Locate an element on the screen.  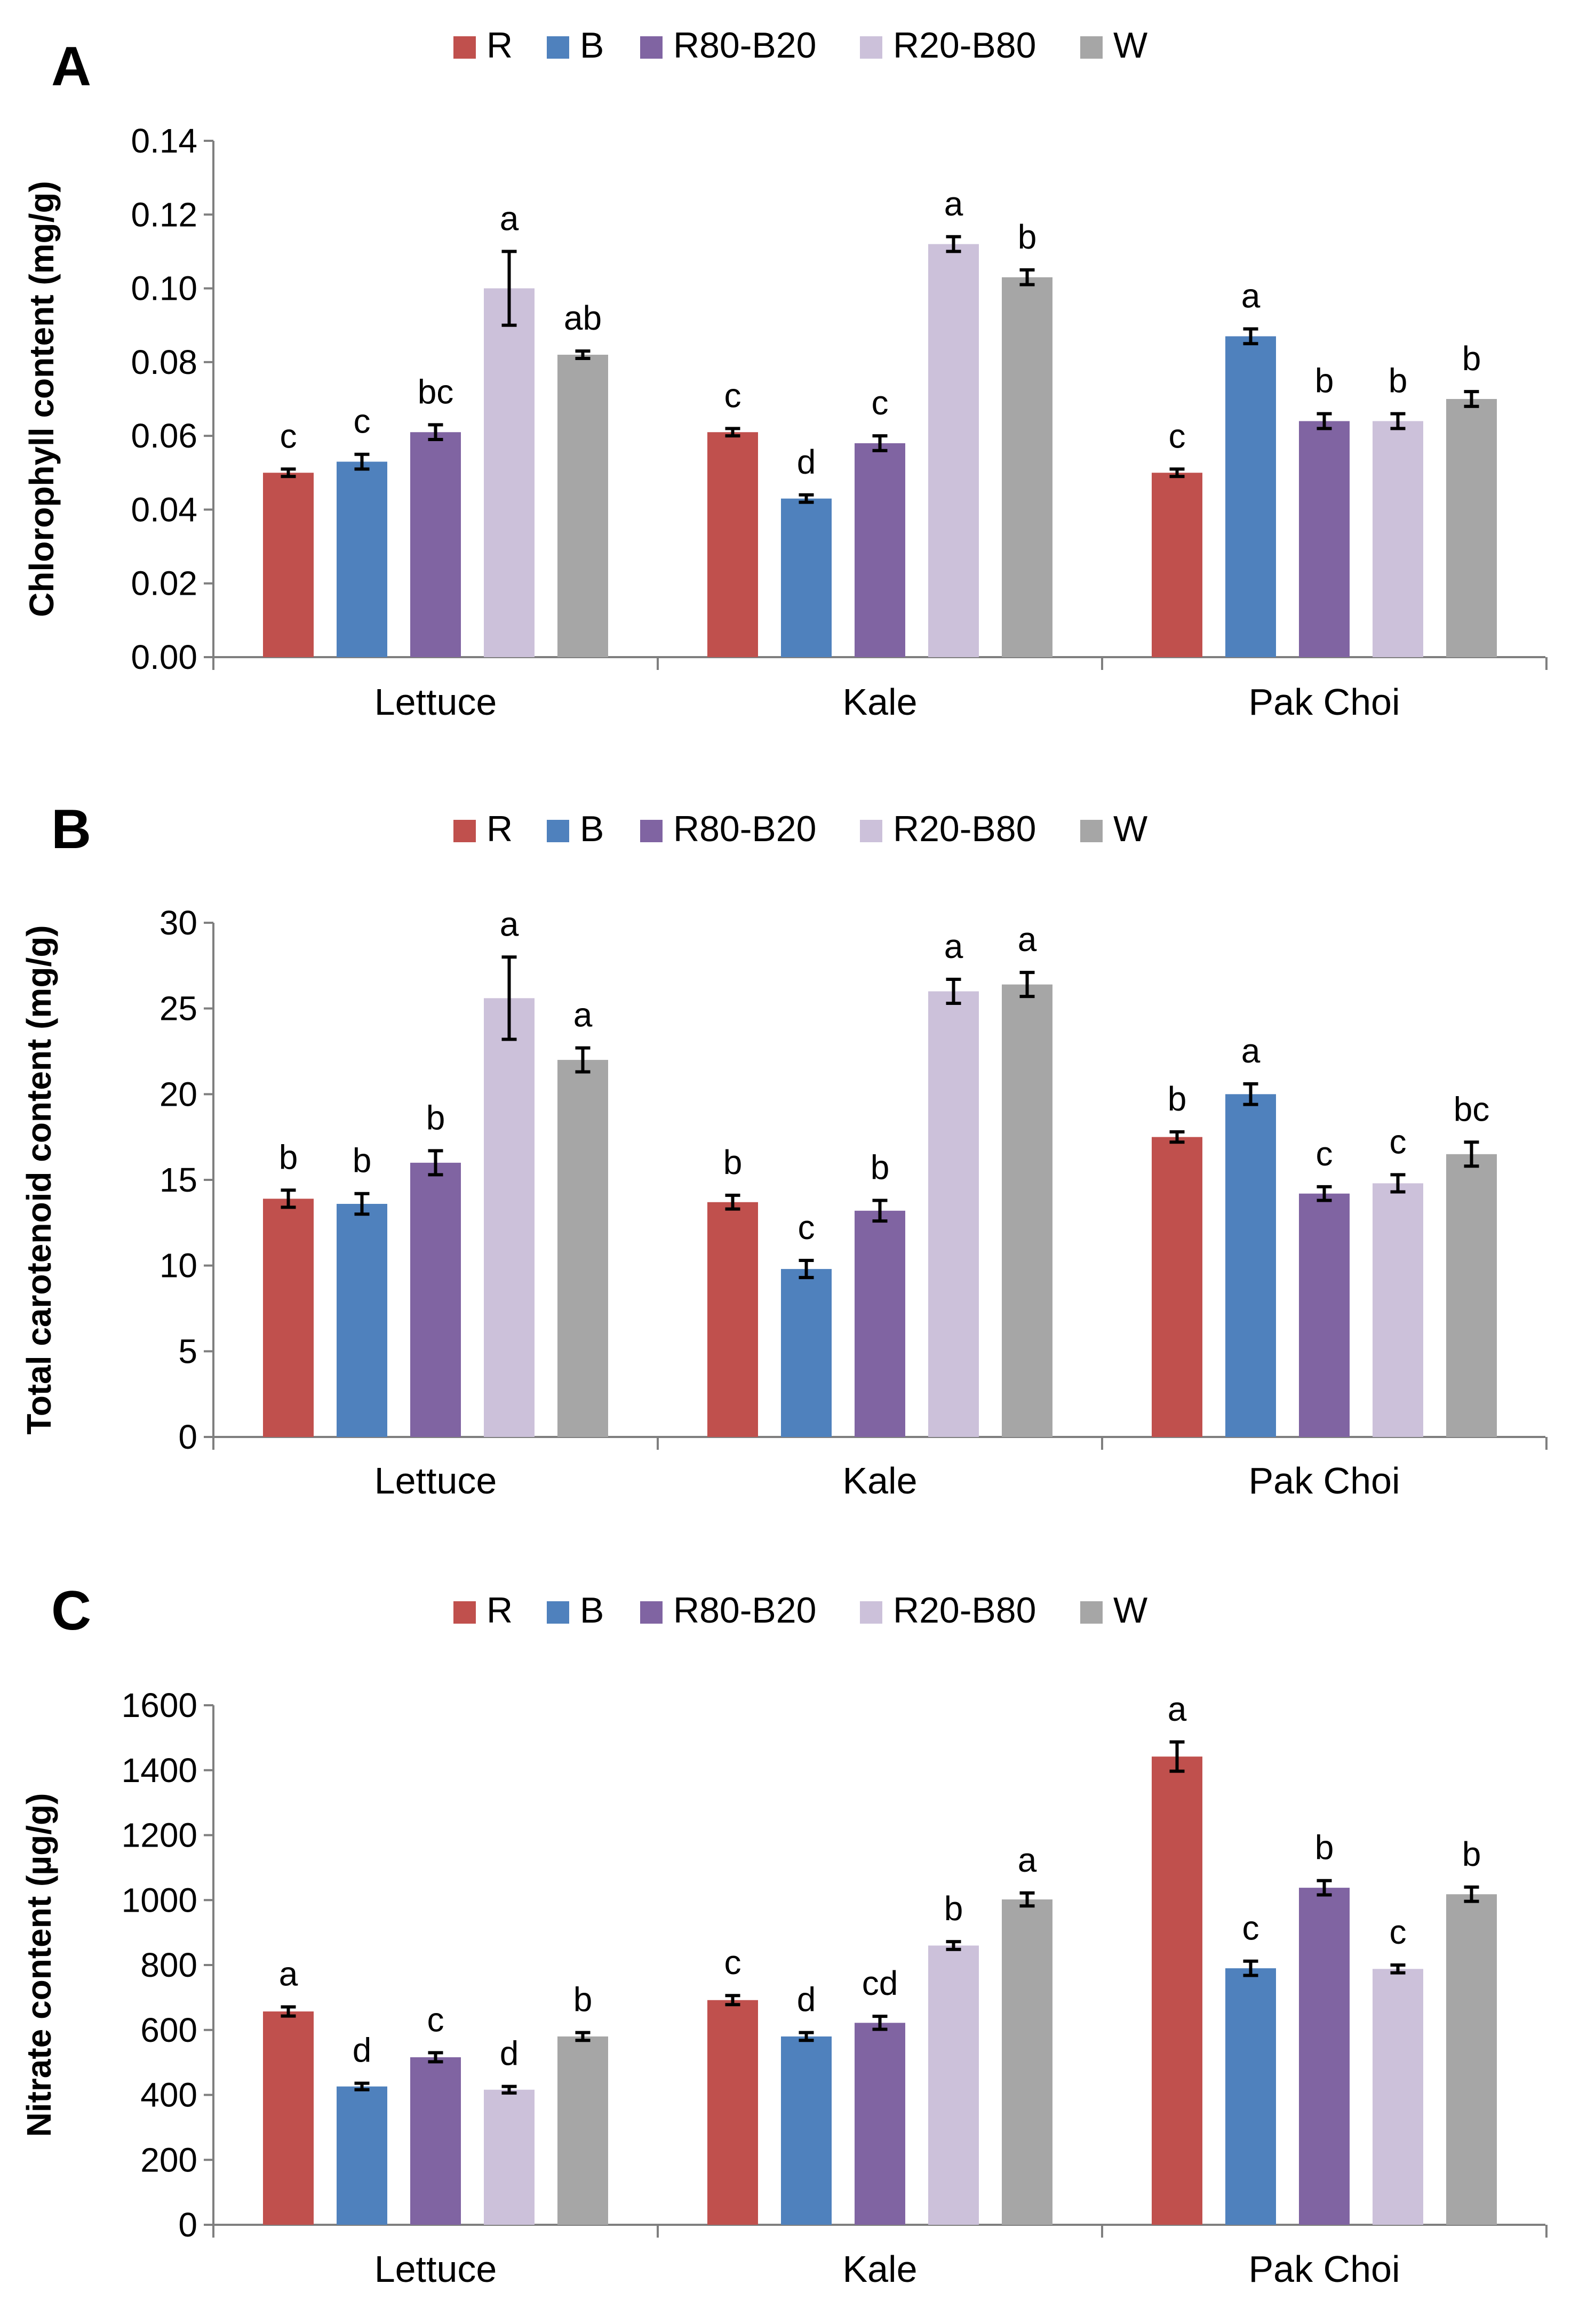
y-tick-label: 400 is located at coordinates (168, 2095).